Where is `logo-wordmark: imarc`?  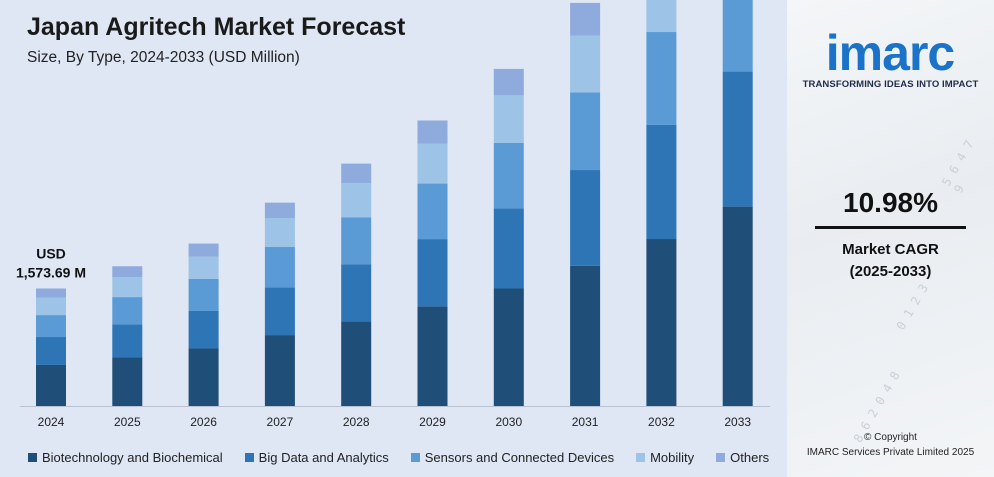
logo-wordmark: imarc is located at coordinates (890, 54).